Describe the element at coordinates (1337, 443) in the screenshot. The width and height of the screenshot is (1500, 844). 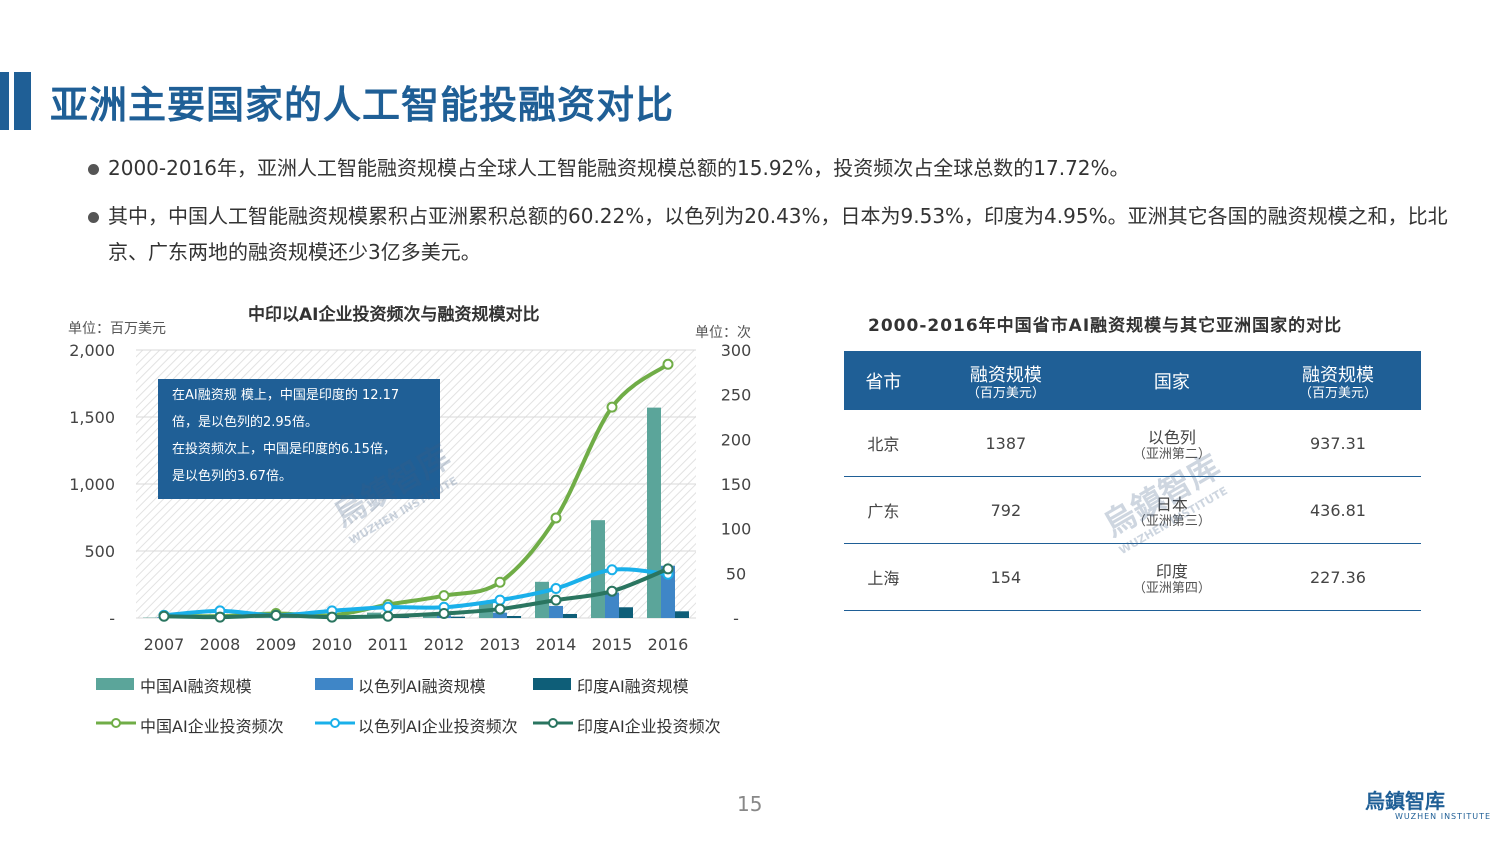
I see `cell-country-amount: 937.31` at that location.